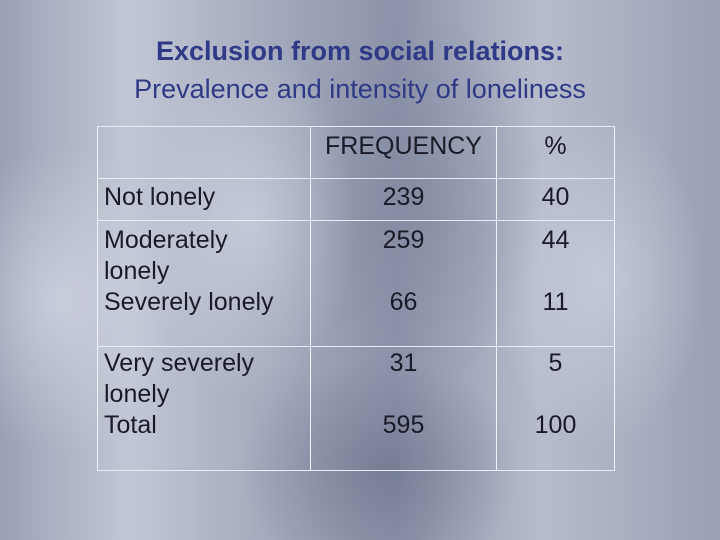 This screenshot has width=720, height=540. What do you see at coordinates (403, 363) in the screenshot?
I see `frequency-value: 31` at bounding box center [403, 363].